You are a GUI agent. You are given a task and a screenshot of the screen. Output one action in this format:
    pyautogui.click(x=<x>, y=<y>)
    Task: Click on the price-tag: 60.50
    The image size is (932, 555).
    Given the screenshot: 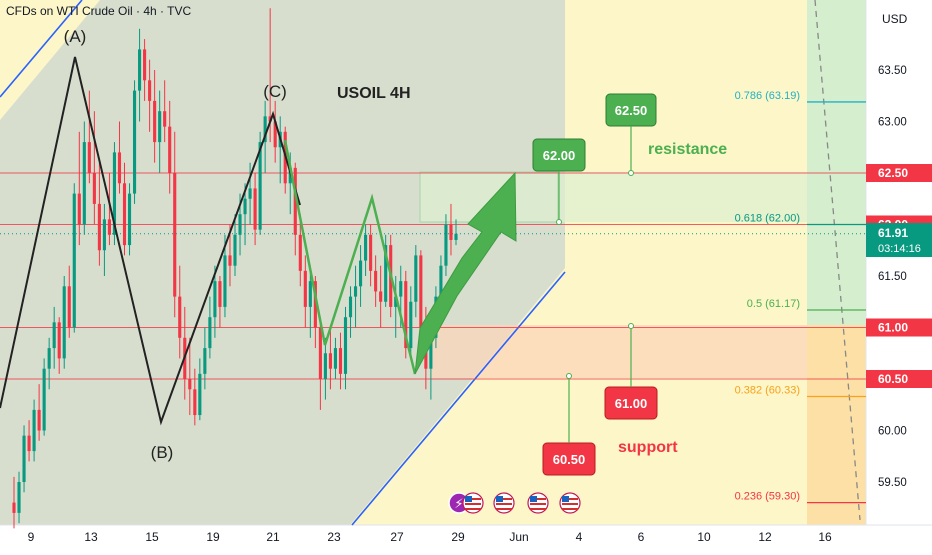 What is the action you would take?
    pyautogui.click(x=899, y=379)
    